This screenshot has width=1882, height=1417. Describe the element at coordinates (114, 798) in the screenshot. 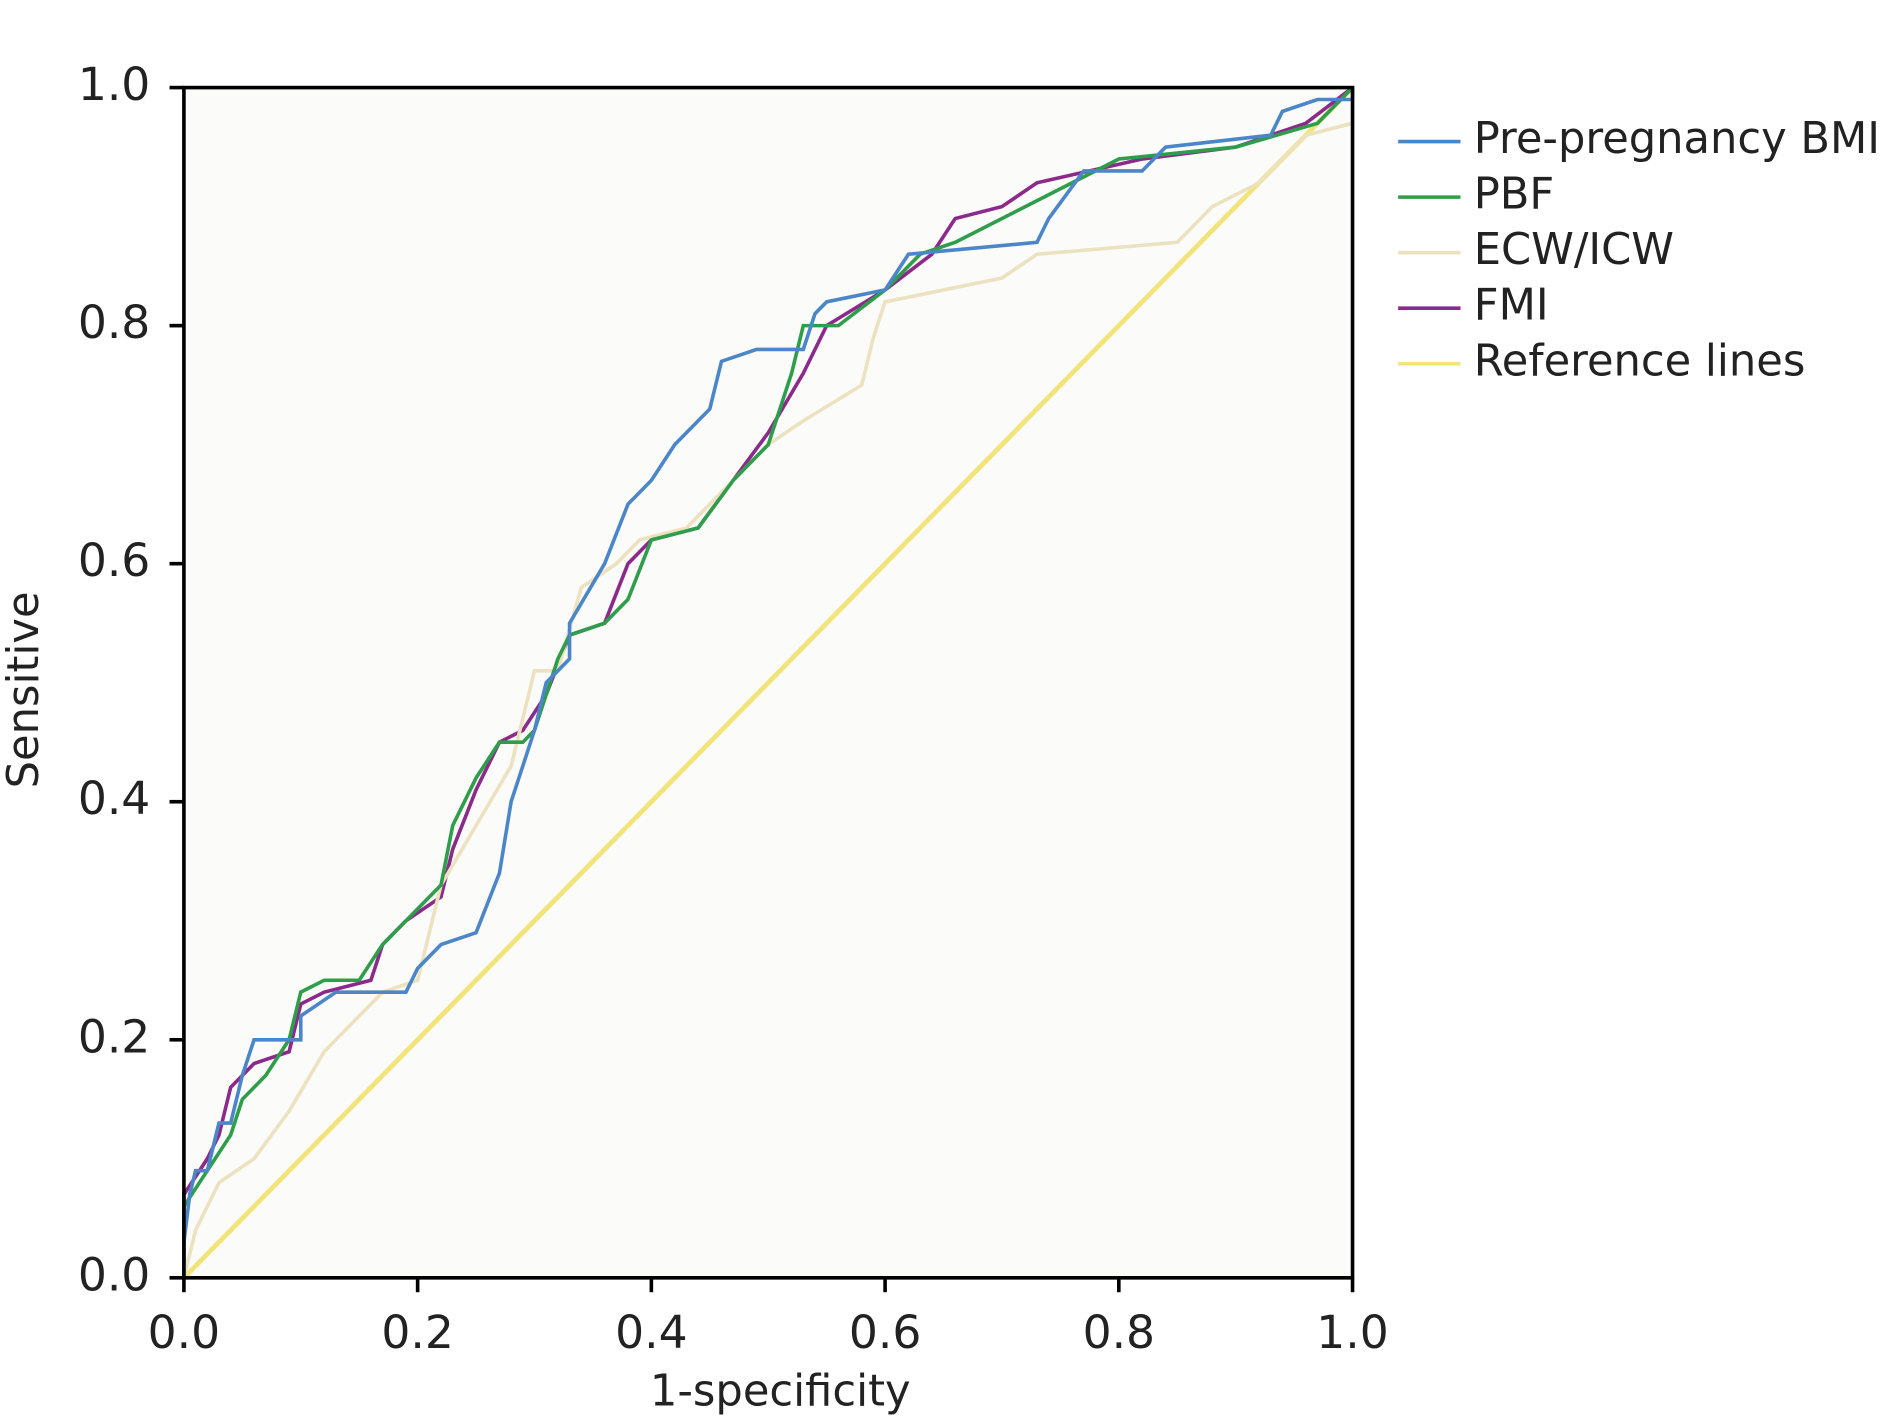

I see `y-tick-label: 0.4` at that location.